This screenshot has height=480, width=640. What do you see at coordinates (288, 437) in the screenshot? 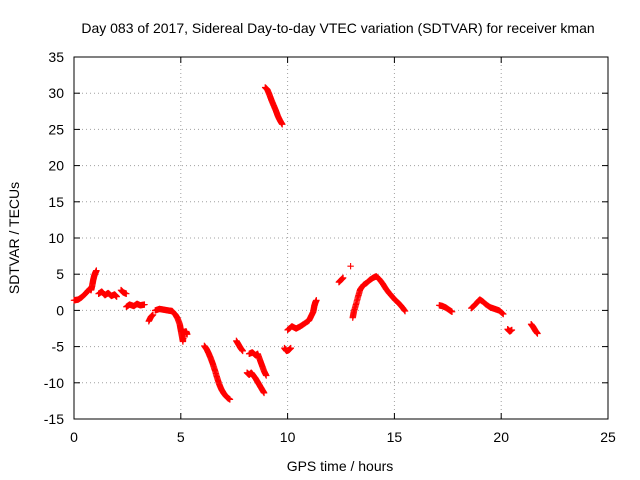
I see `x-tick-label: 10` at bounding box center [288, 437].